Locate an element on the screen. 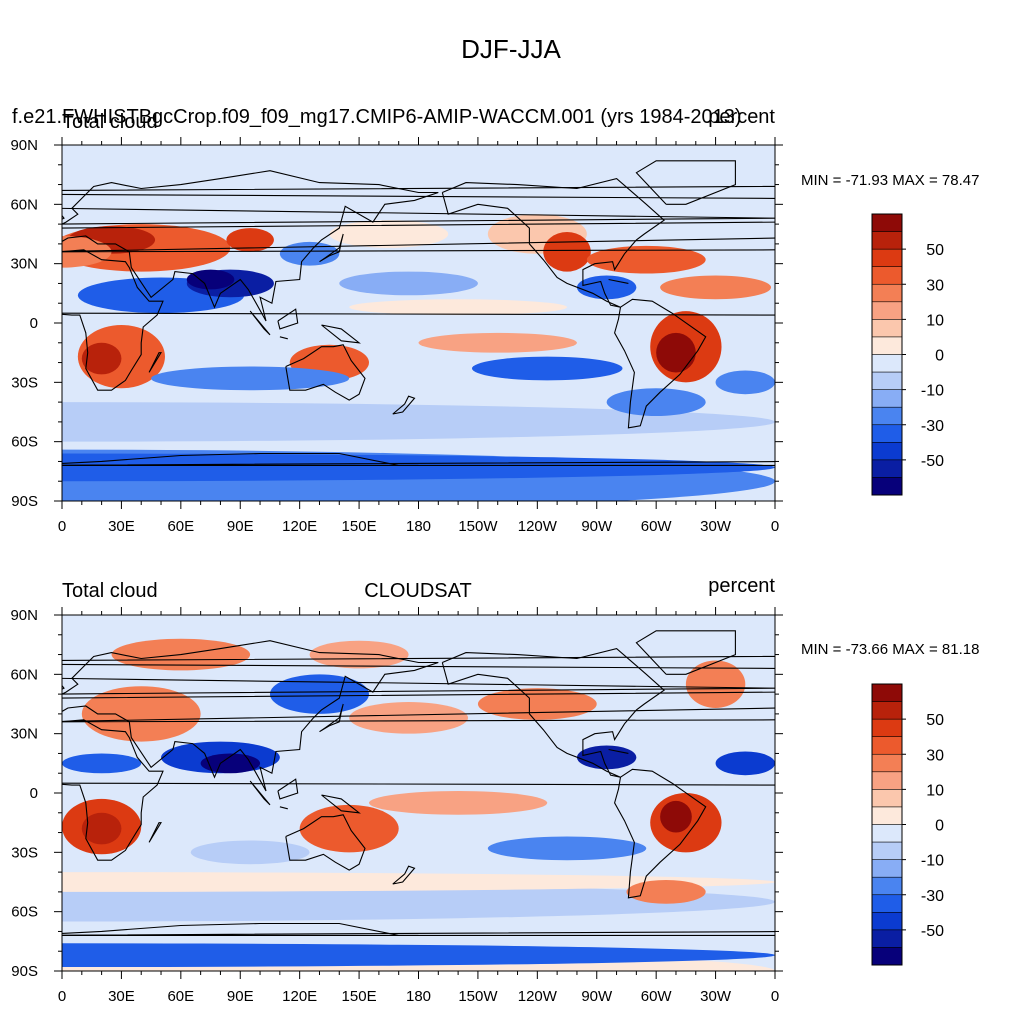 Image resolution: width=1024 pixels, height=1024 pixels. x-tick-label: 90E is located at coordinates (240, 526).